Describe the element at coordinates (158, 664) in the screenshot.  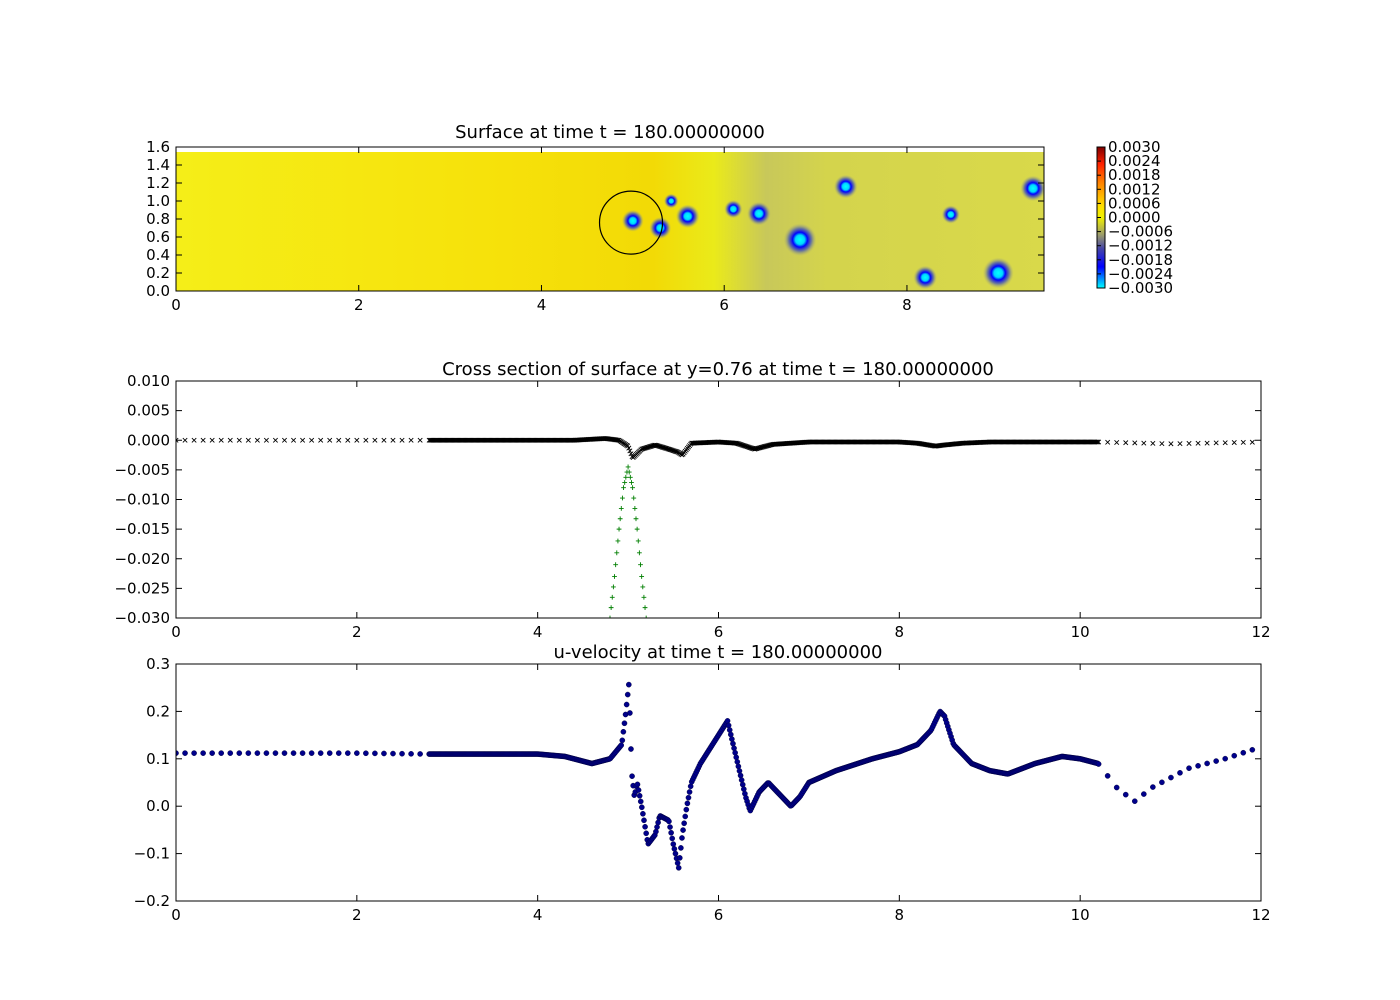
I see `y-tick-label: 0.3` at that location.